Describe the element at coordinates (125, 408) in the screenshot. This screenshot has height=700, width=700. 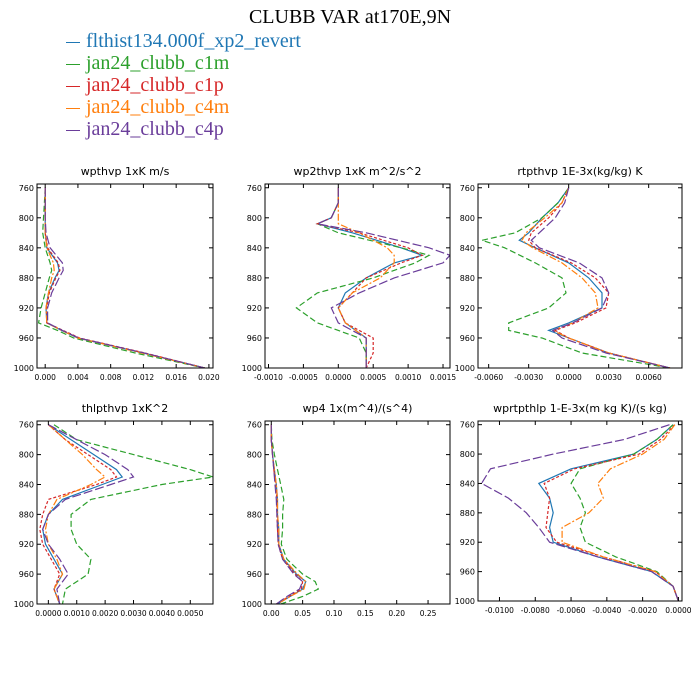
I see `panel-title: thlpthvp 1xK^2` at that location.